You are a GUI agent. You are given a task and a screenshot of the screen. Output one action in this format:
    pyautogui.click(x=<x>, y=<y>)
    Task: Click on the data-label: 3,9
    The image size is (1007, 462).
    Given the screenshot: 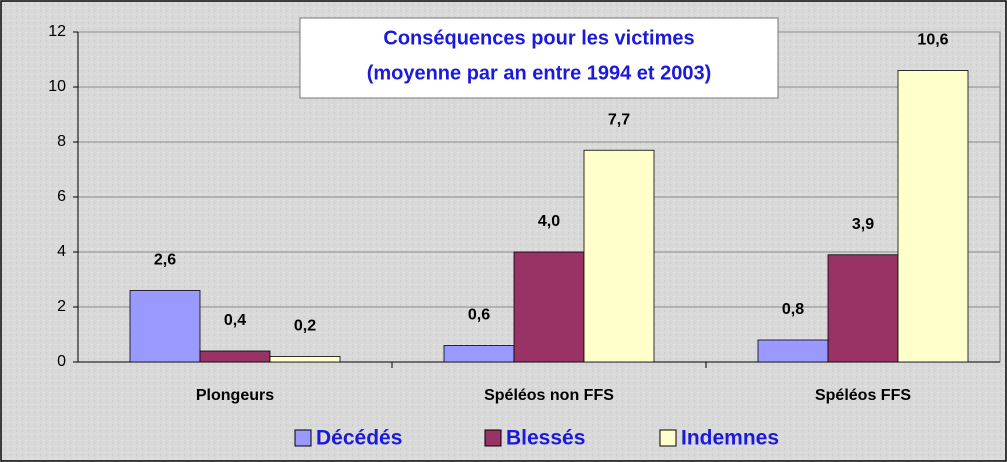 What is the action you would take?
    pyautogui.click(x=863, y=224)
    